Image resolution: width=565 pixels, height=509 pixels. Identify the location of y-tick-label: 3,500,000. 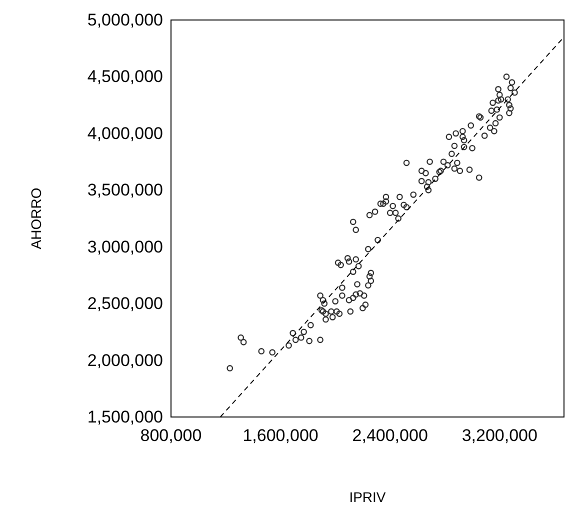
(125, 190).